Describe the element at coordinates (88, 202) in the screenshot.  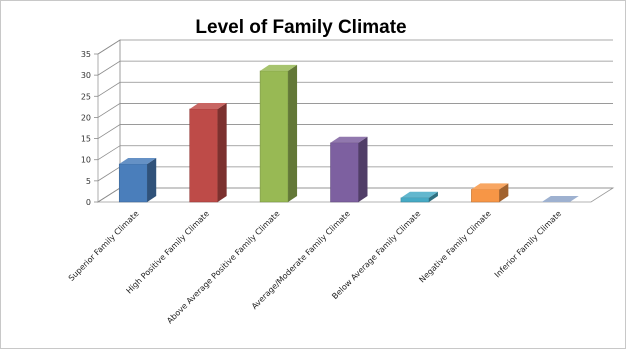
I see `y-tick-label: 0` at that location.